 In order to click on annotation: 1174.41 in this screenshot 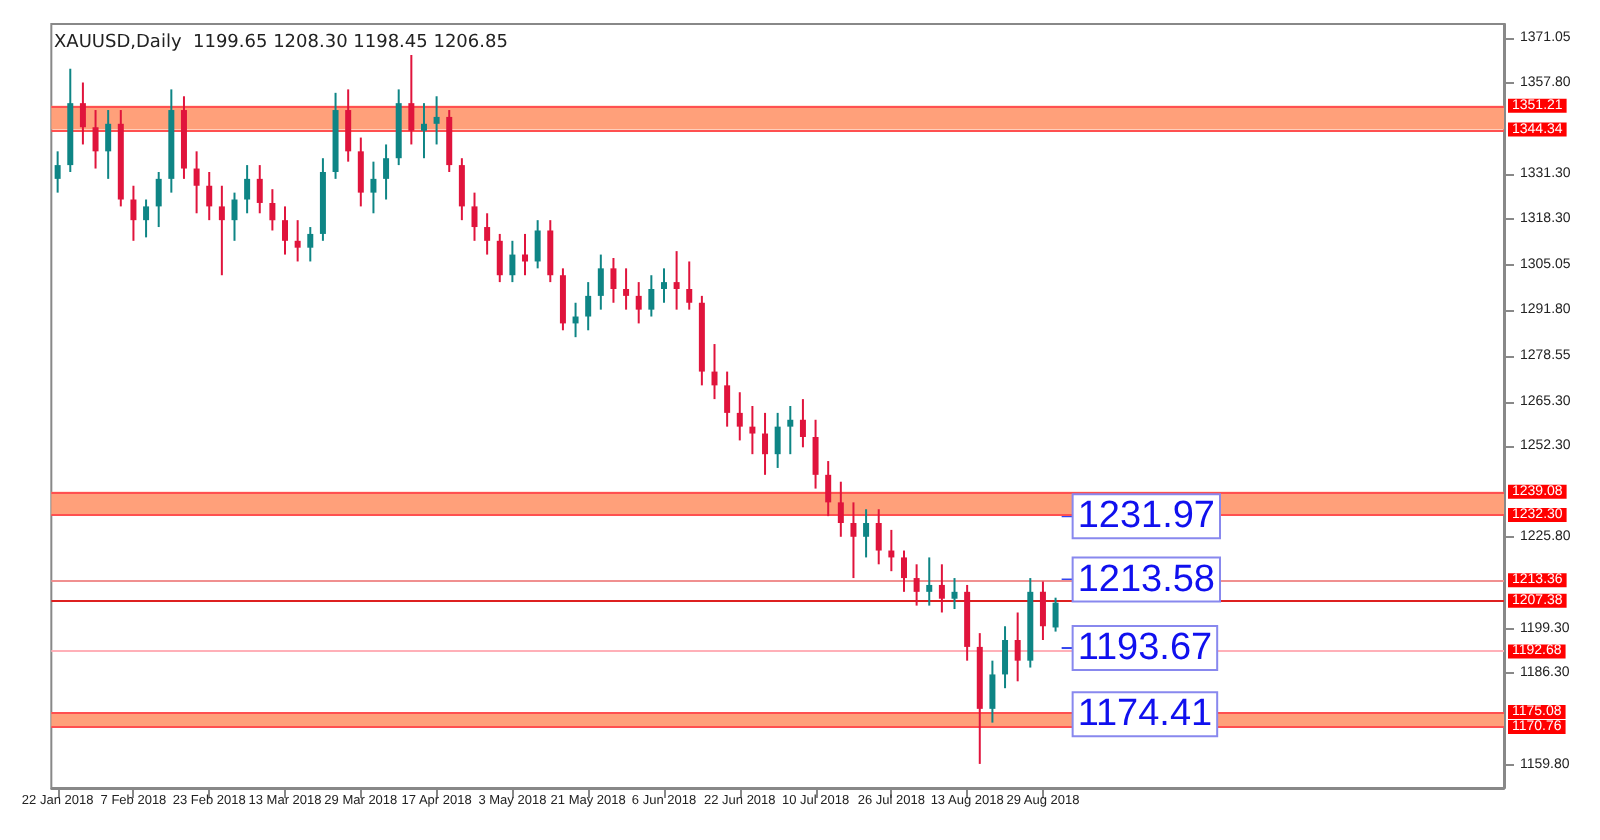, I will do `click(1145, 714)`.